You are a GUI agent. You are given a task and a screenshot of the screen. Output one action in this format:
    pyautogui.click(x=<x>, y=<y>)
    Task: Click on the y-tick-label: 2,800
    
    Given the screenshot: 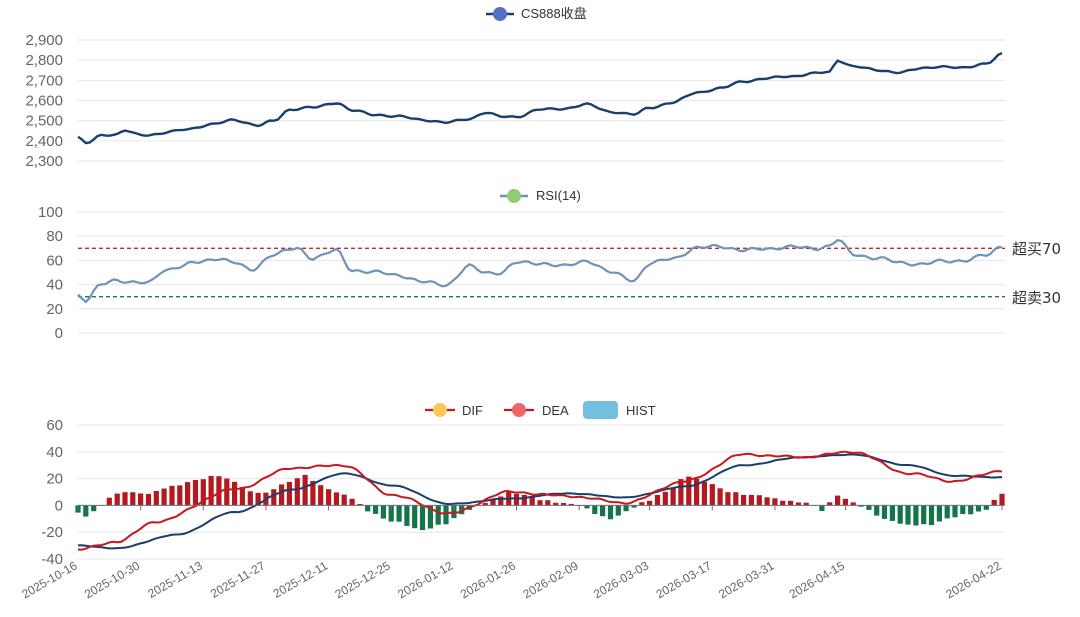 What is the action you would take?
    pyautogui.click(x=44, y=60)
    